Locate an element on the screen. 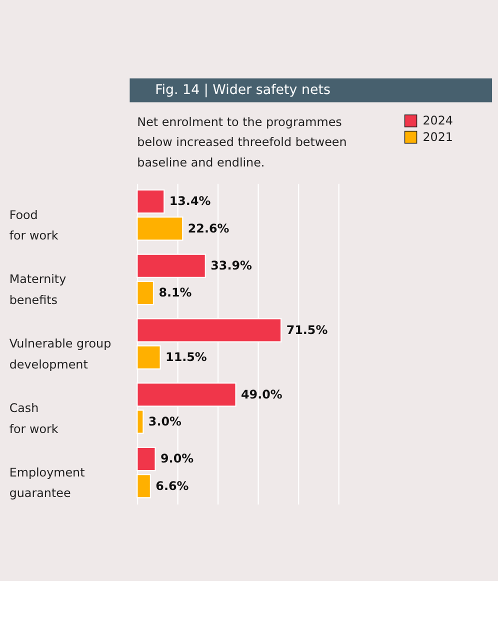 This screenshot has height=639, width=498. y-tick-label: Employment guarantee is located at coordinates (47, 482).